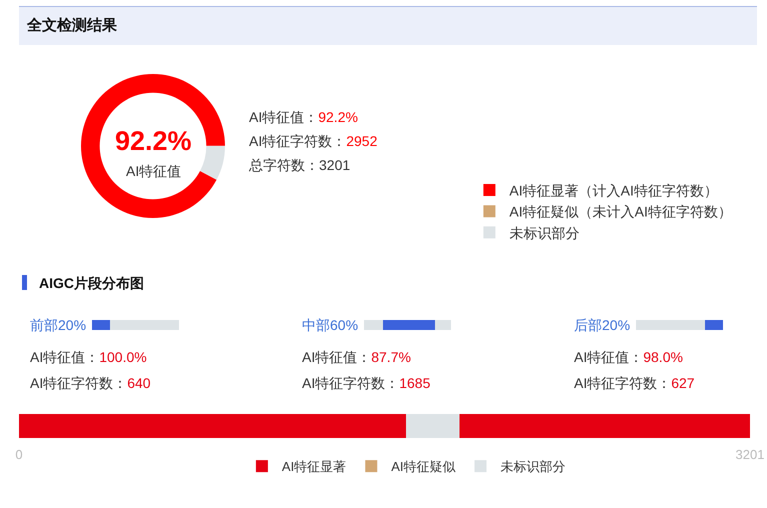 This screenshot has height=508, width=767. I want to click on text: AI特征字符数：2952, so click(313, 141).